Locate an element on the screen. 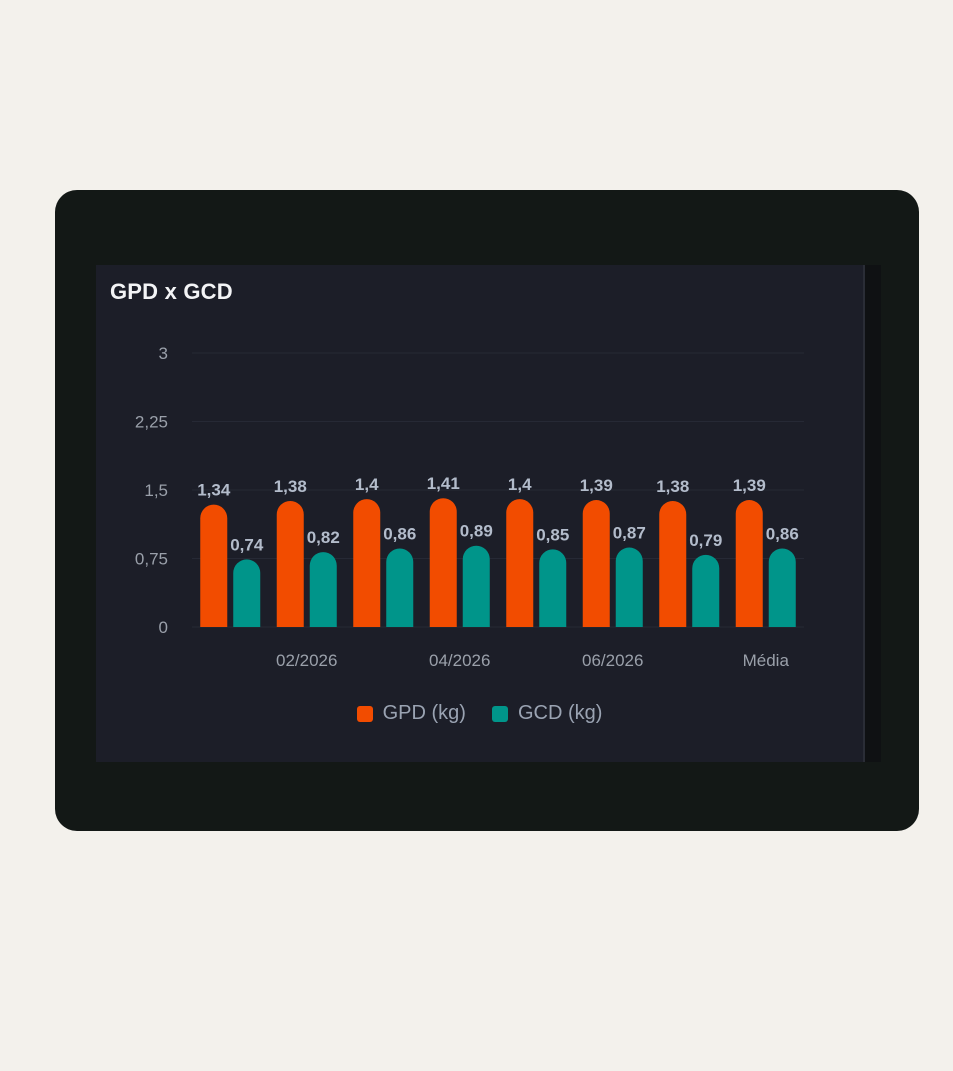 The image size is (953, 1071). y-tick-label: 1,5 is located at coordinates (156, 490).